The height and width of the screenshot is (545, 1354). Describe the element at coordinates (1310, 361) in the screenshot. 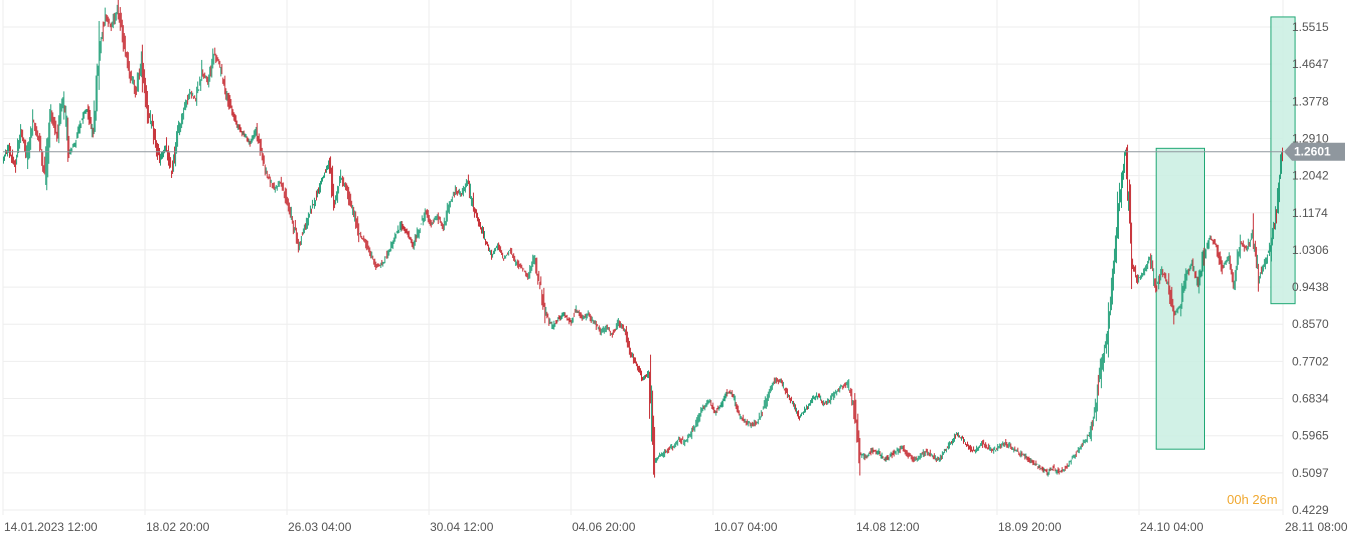

I see `y-tick-label: 0.7702` at that location.